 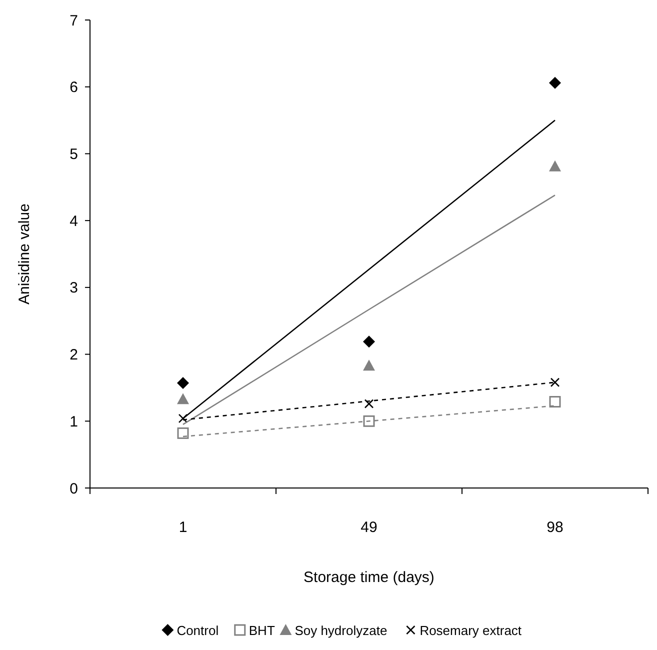 What do you see at coordinates (74, 221) in the screenshot?
I see `y-tick-label: 4` at bounding box center [74, 221].